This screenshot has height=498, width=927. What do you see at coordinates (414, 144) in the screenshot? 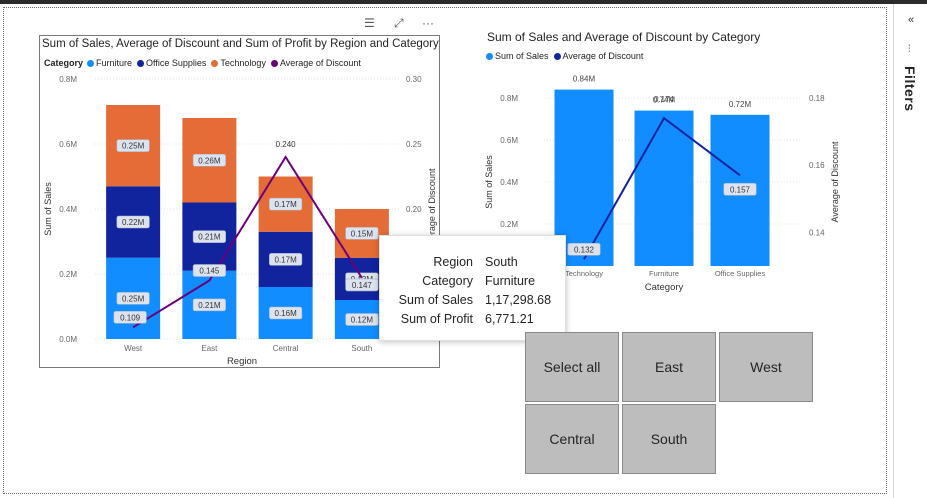
I see `y2-tick-label: 0.25` at bounding box center [414, 144].